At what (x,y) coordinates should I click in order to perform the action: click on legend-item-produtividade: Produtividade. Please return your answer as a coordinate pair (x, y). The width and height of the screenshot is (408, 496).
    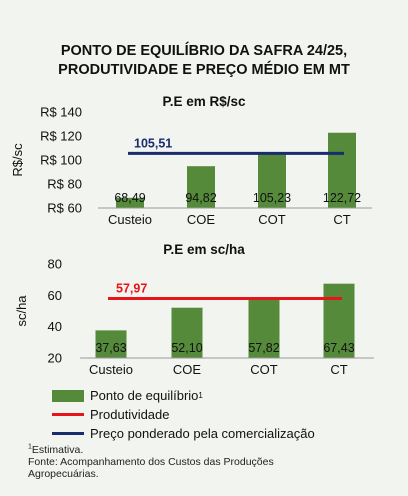
    Looking at the image, I should click on (183, 414).